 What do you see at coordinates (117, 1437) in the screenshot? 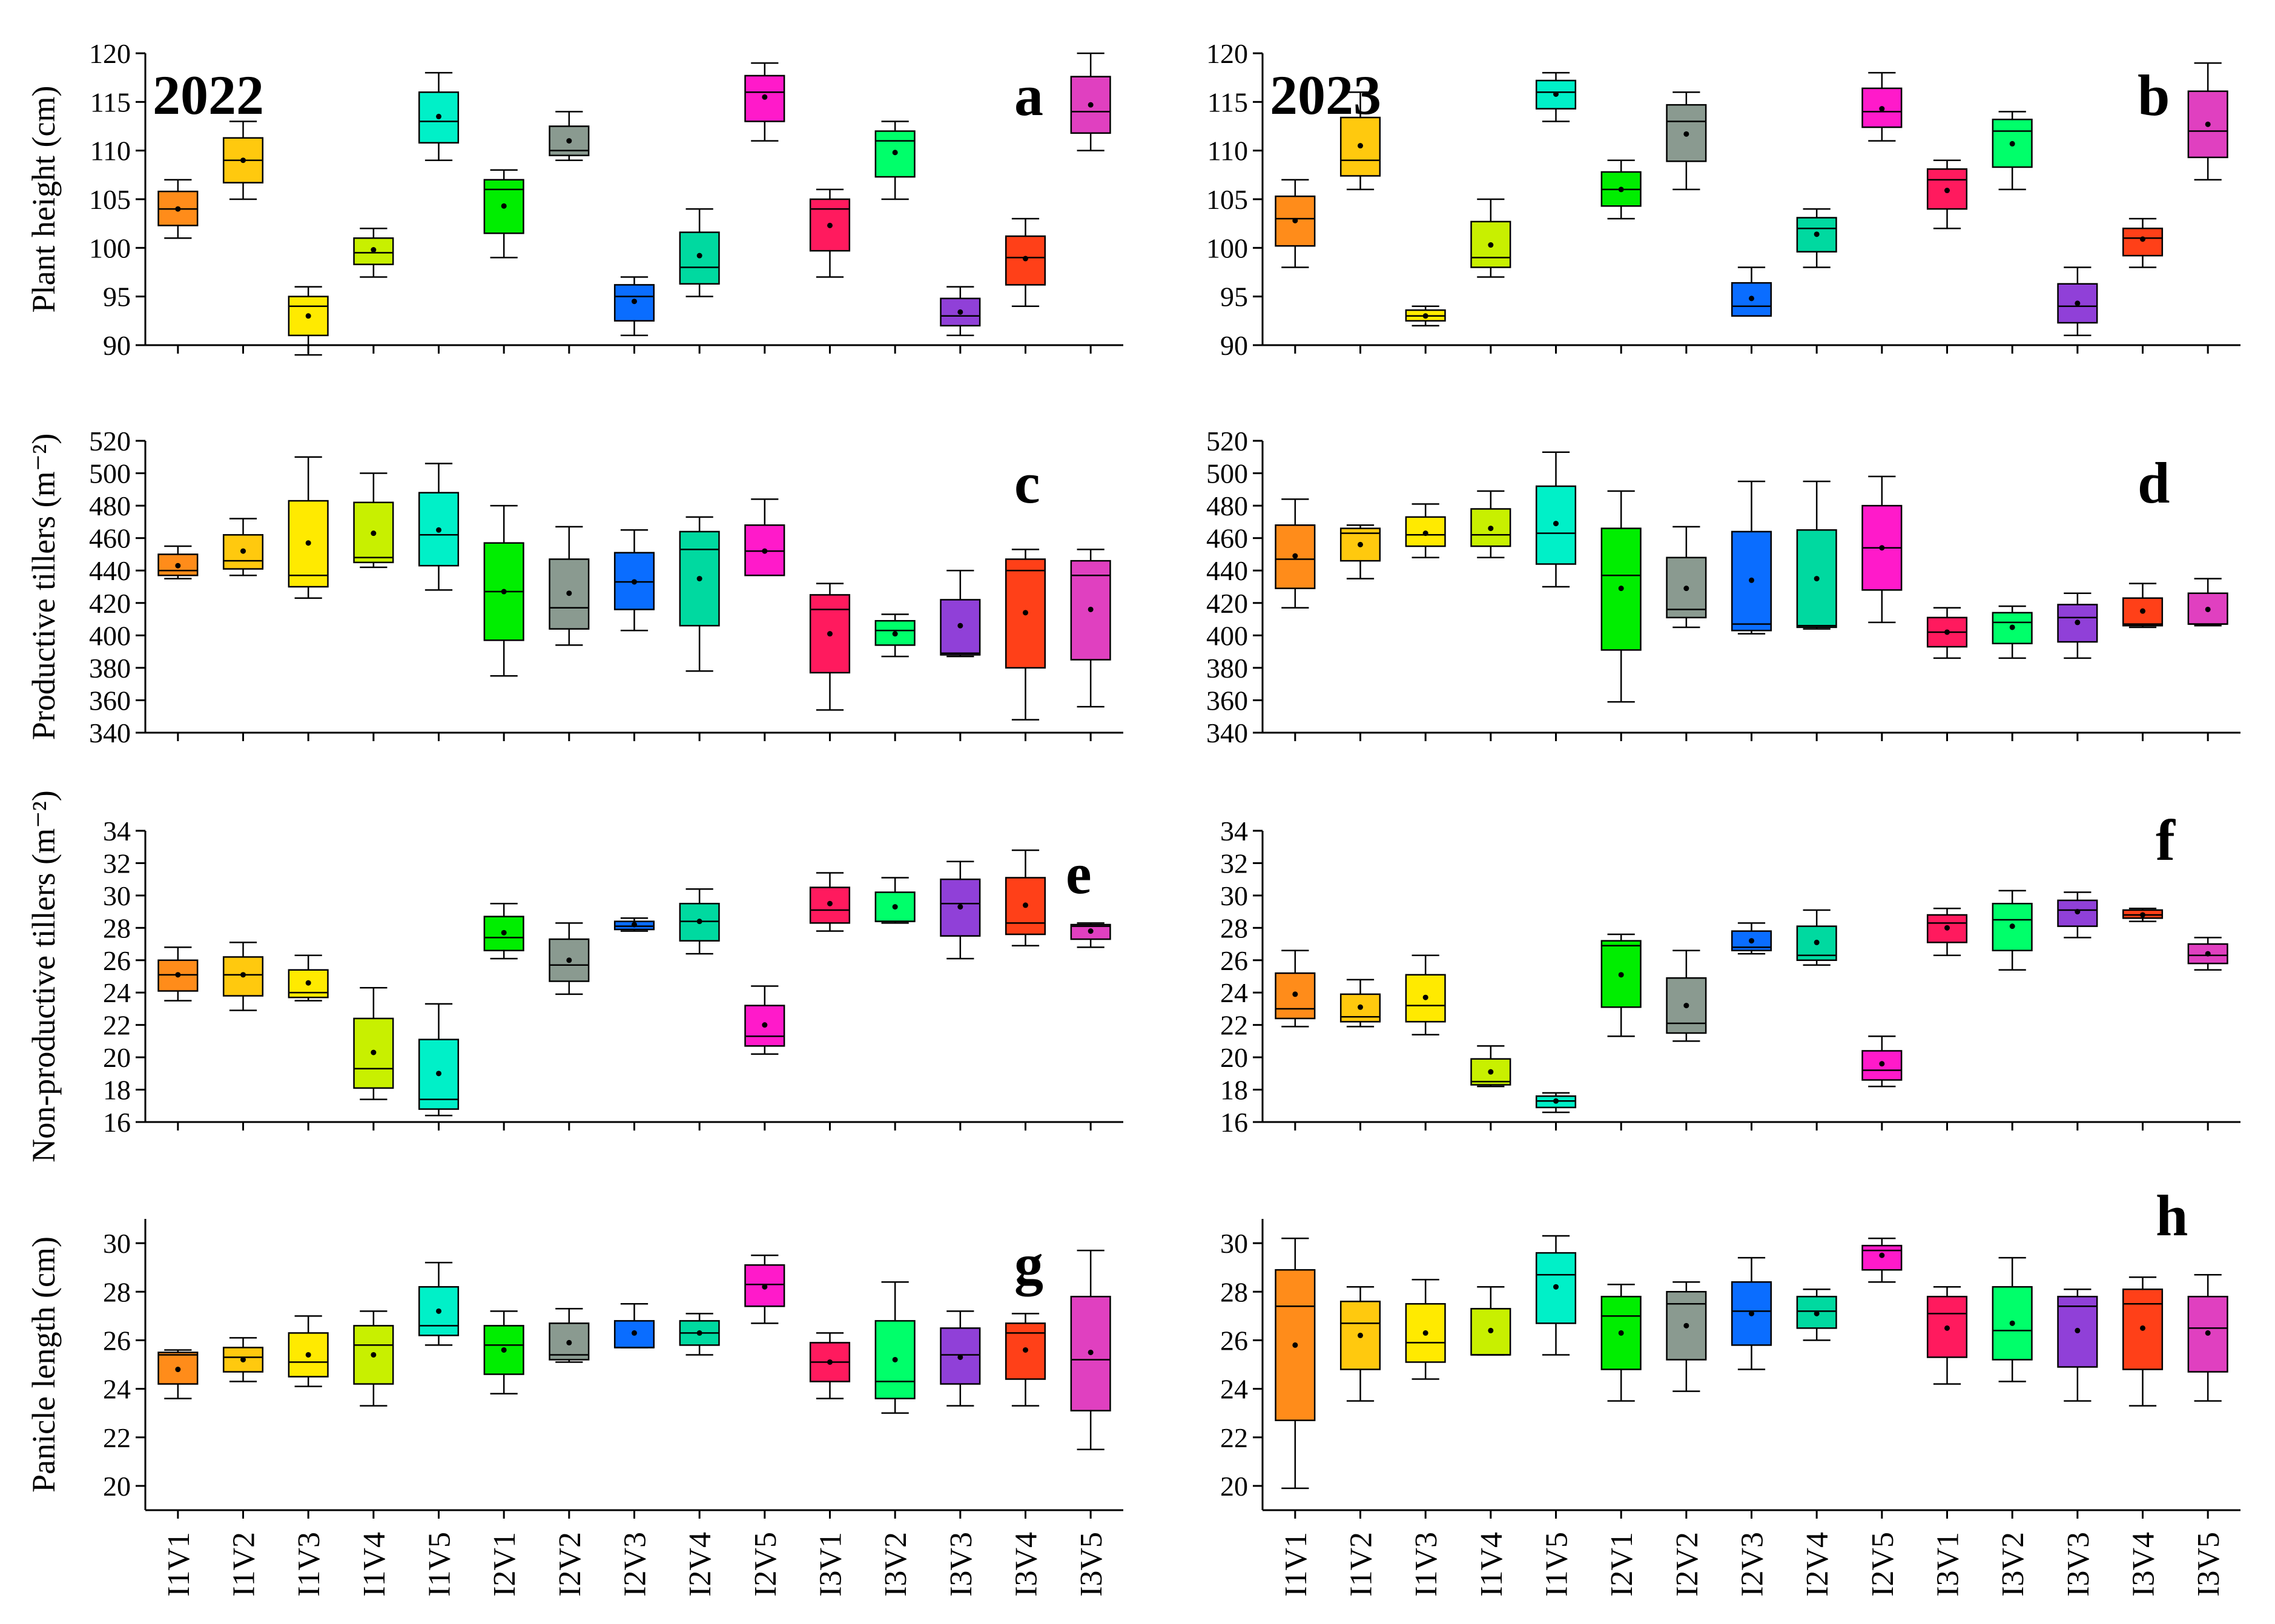
I see `y-tick-label-g: 22` at bounding box center [117, 1437].